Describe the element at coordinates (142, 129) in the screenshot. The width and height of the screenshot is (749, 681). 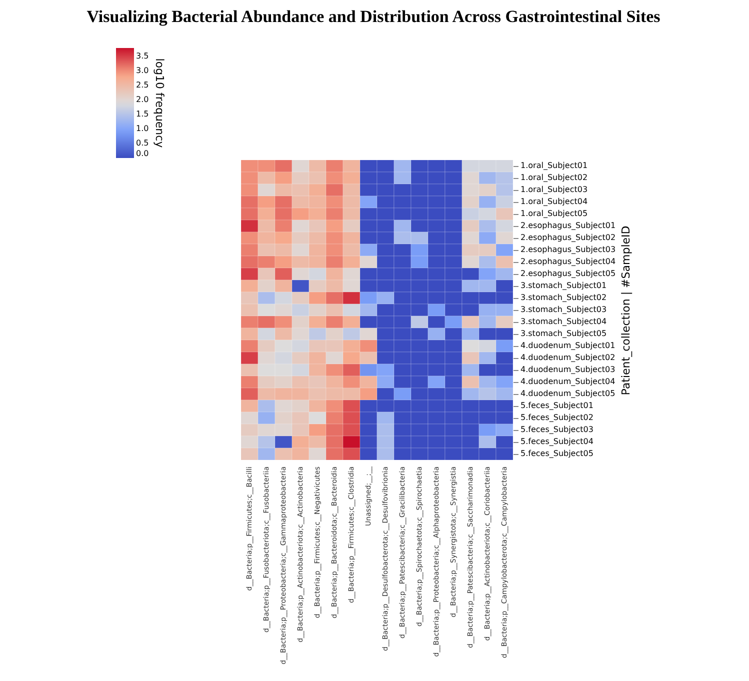
I see `color-bar-label: 1.0` at that location.